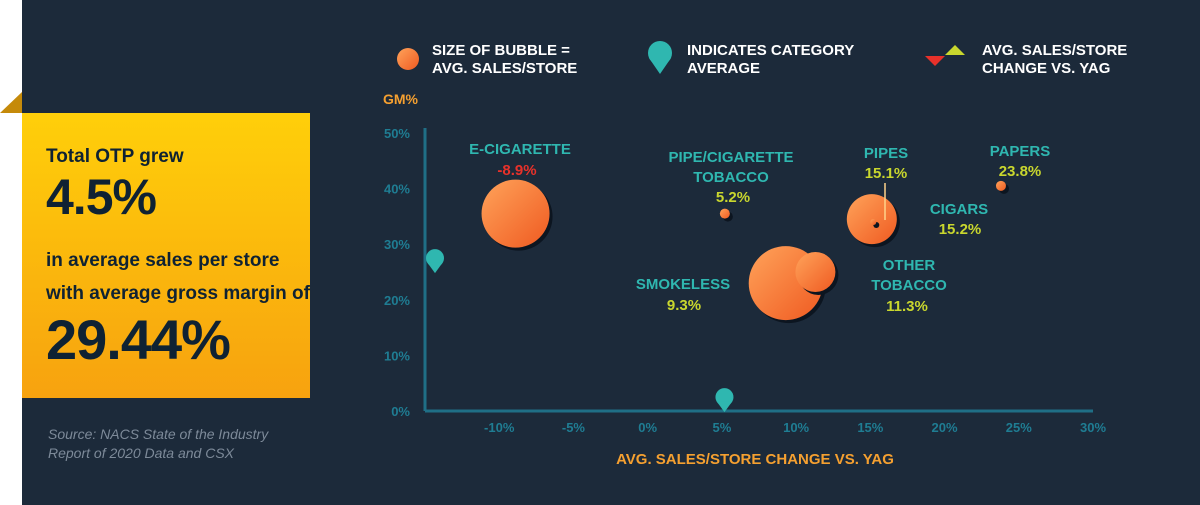  What do you see at coordinates (178, 293) in the screenshot?
I see `summary-line-3: with average gross margin of` at bounding box center [178, 293].